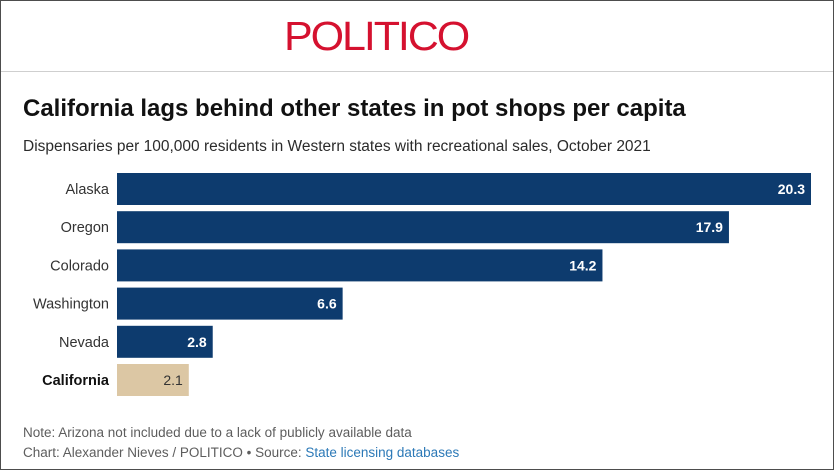  I want to click on value-label-oregon: 17.9, so click(709, 227).